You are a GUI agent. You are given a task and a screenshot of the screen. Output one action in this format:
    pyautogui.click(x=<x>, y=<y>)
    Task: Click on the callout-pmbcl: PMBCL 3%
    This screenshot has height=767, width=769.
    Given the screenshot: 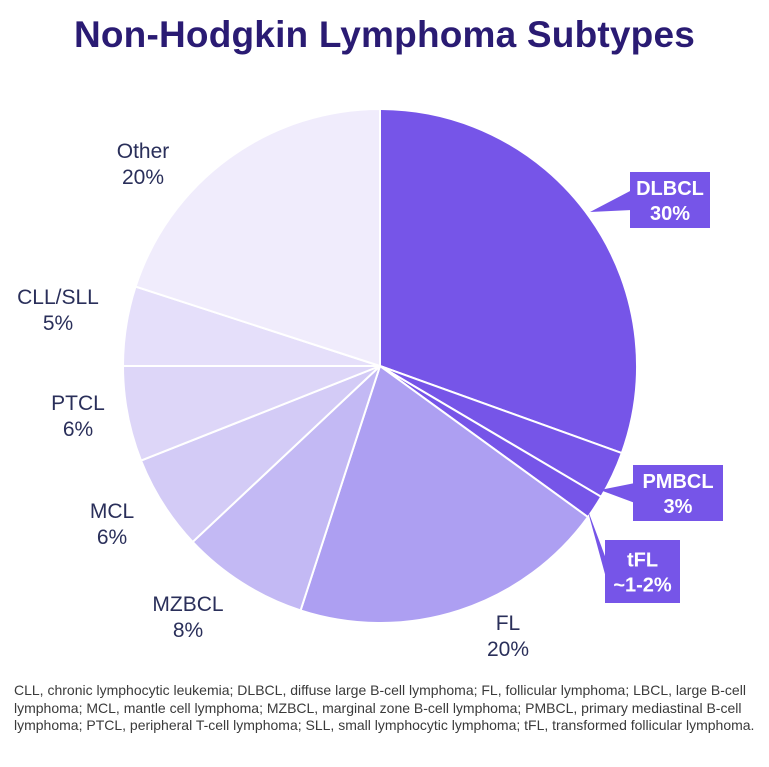 What is the action you would take?
    pyautogui.click(x=661, y=493)
    